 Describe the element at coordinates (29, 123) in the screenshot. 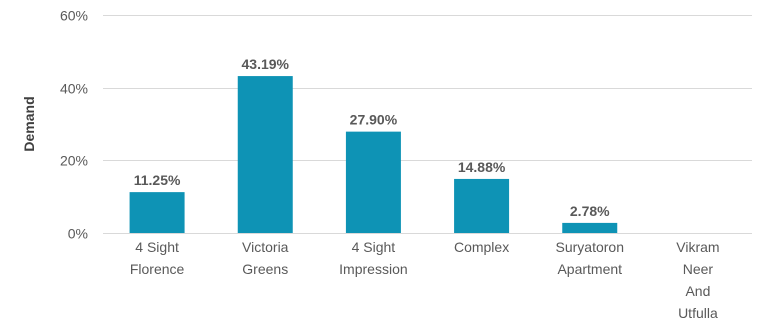

I see `y-axis-title: Demand` at that location.